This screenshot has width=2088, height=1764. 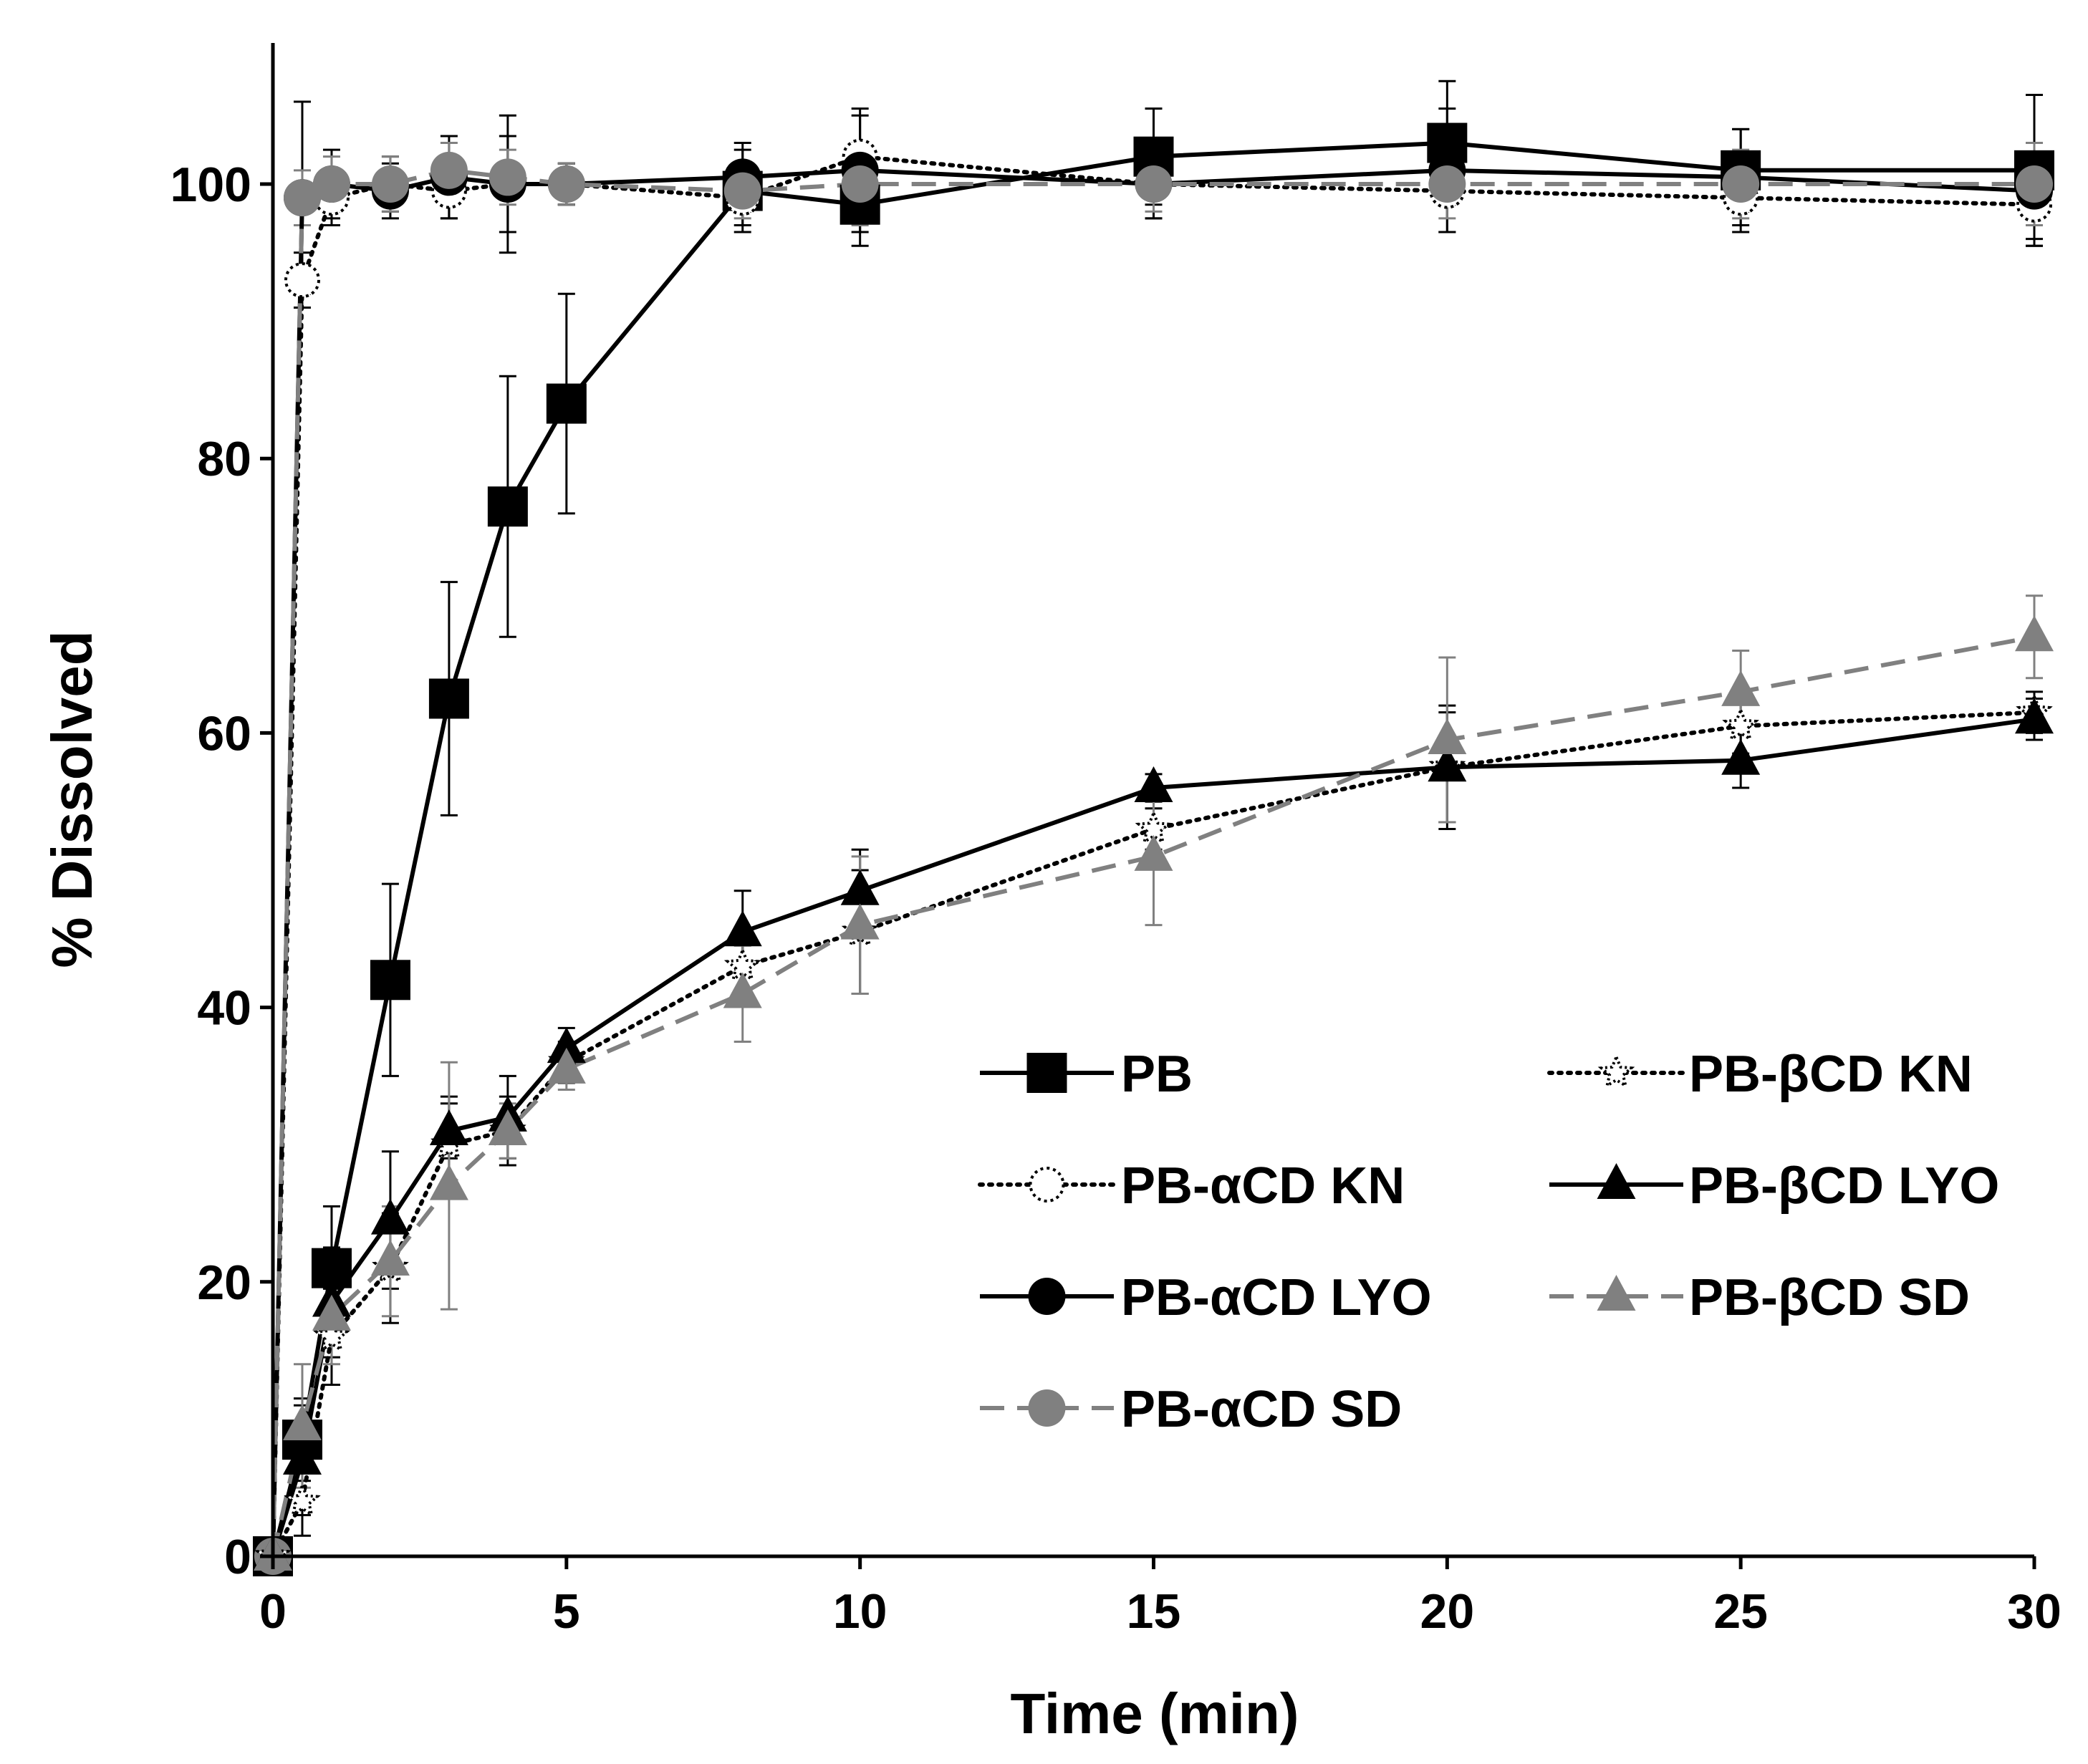 I want to click on x-ticks: 0 5 10 15 20 25 30, so click(x=1160, y=1598).